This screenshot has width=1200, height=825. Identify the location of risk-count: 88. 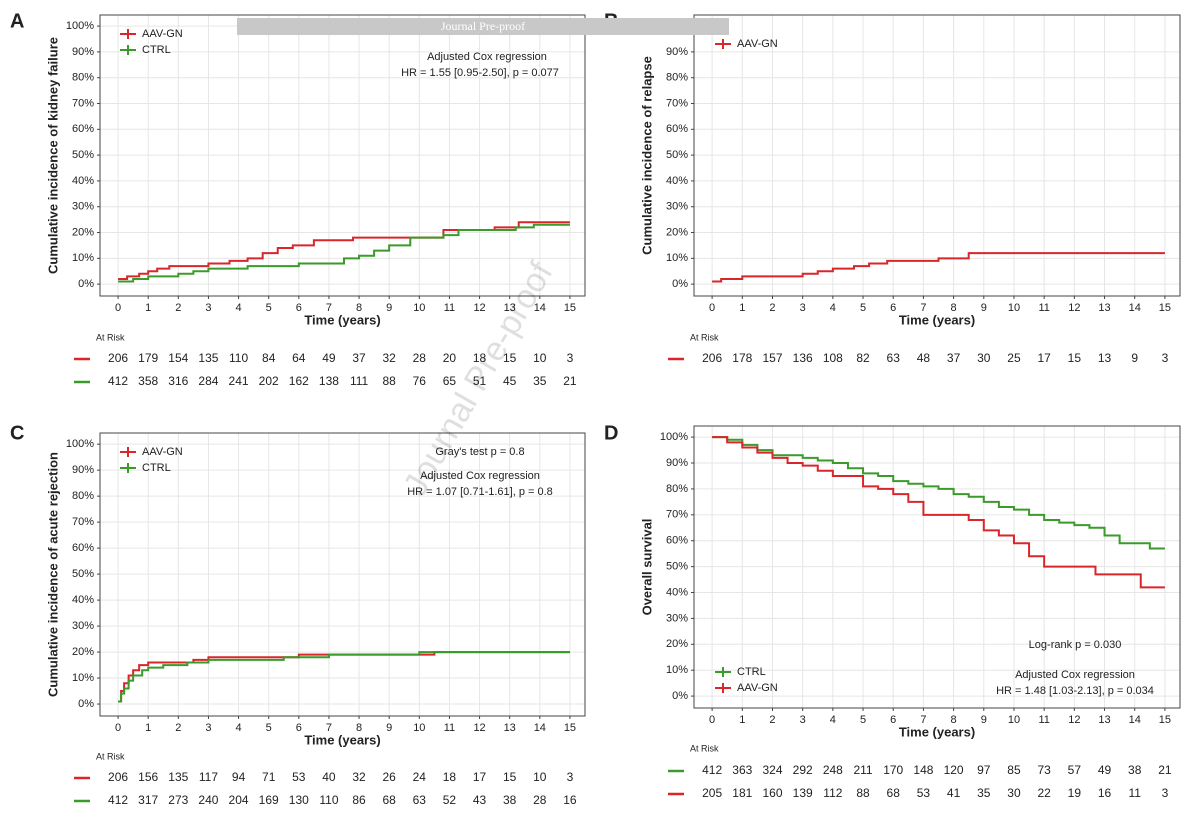
(390, 381).